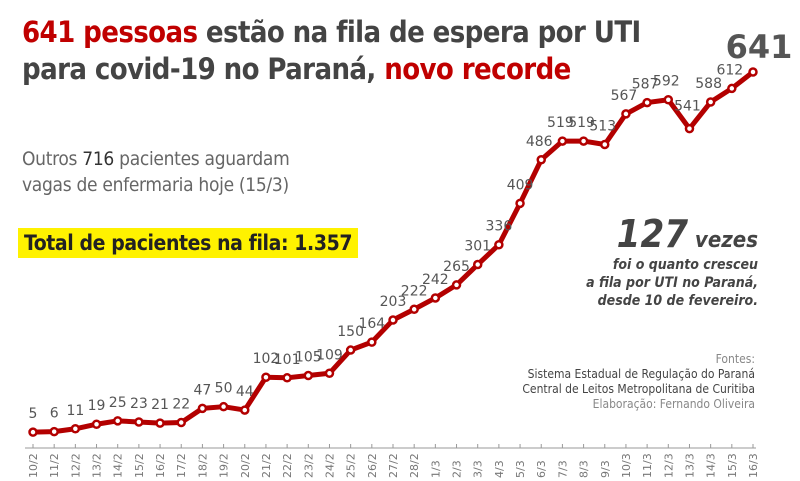 This screenshot has width=800, height=481. I want to click on x-tick-label: 8/3, so click(584, 469).